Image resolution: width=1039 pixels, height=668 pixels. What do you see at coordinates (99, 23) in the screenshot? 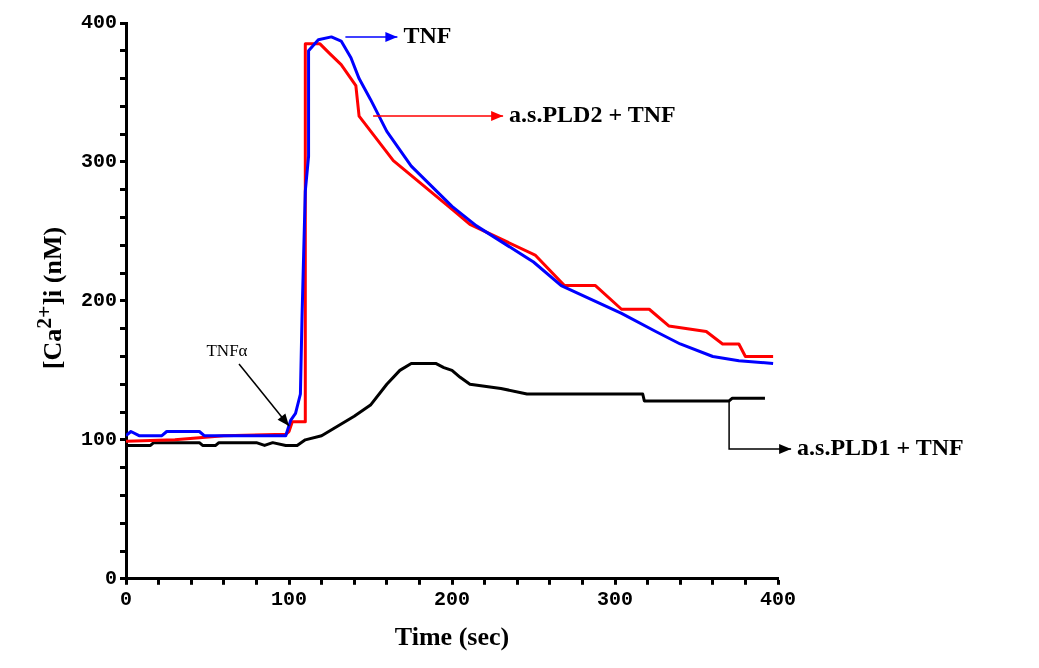
I see `y-tick-label: 400` at bounding box center [99, 23].